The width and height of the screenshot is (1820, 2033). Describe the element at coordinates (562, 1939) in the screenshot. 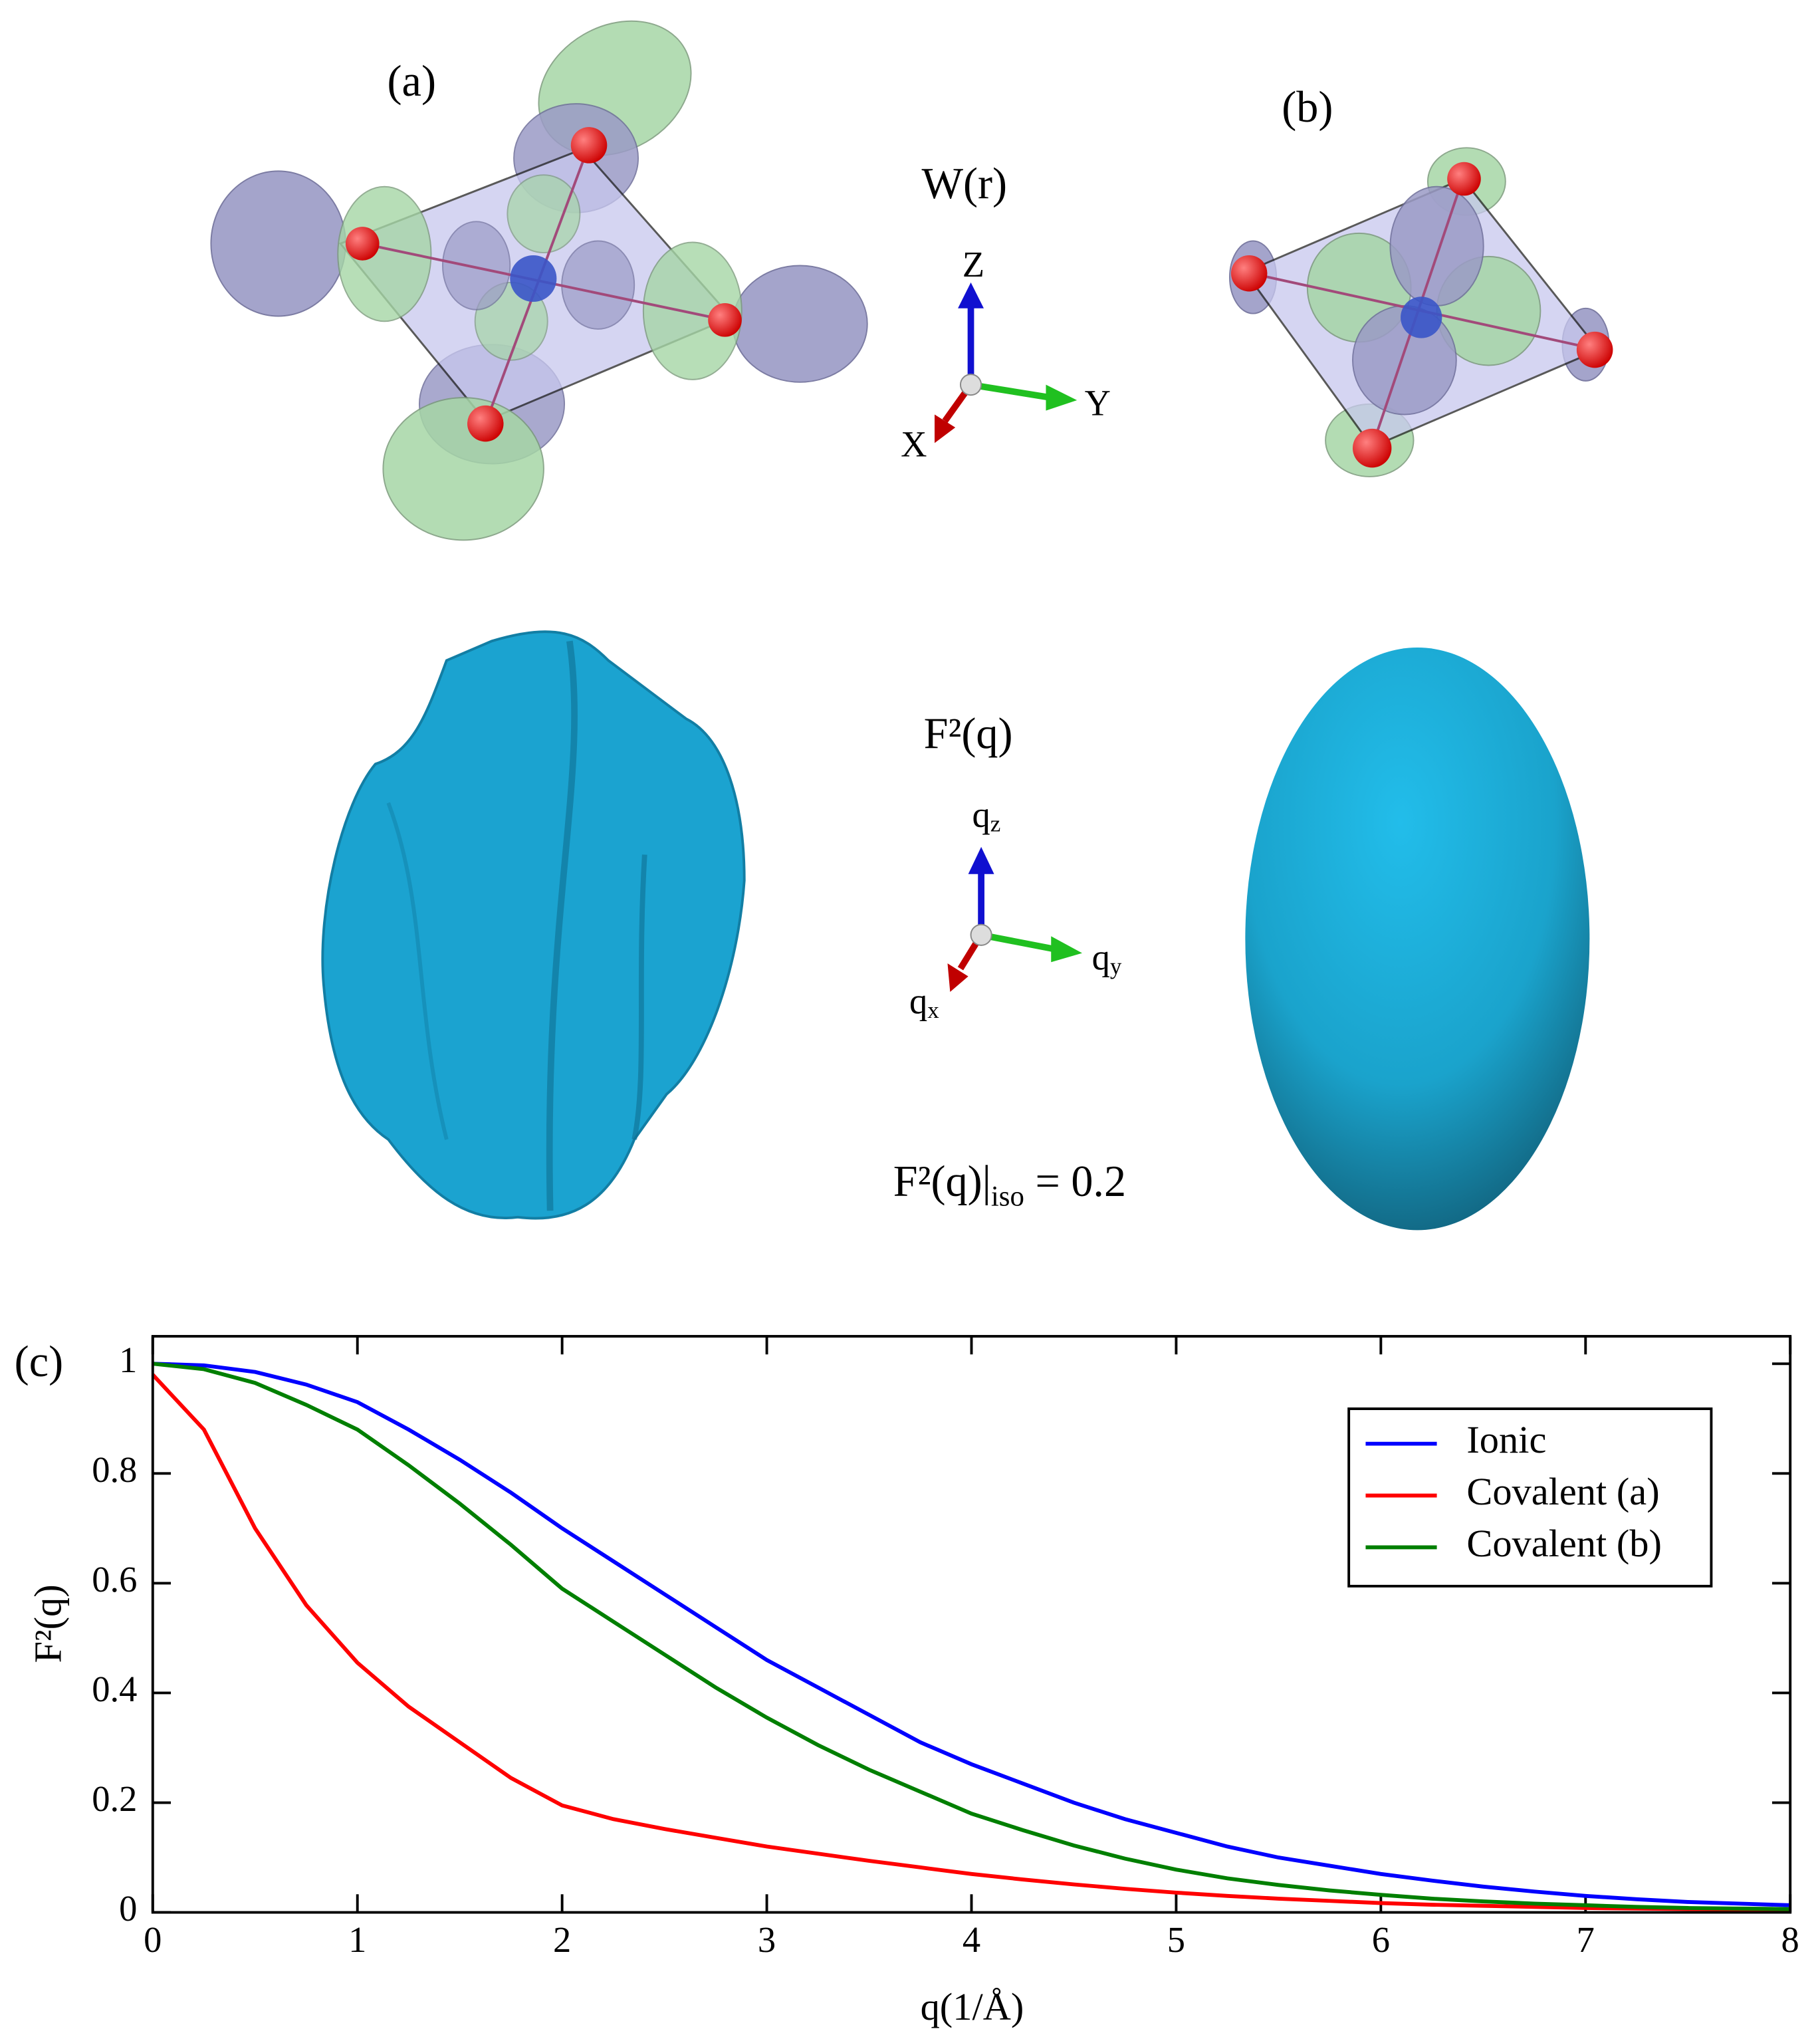

I see `x-tick-label: 2` at that location.